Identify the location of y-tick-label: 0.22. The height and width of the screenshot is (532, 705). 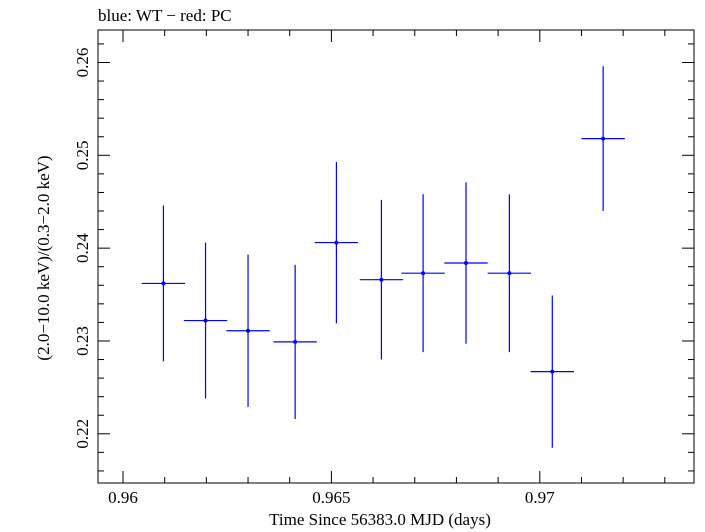
(82, 434).